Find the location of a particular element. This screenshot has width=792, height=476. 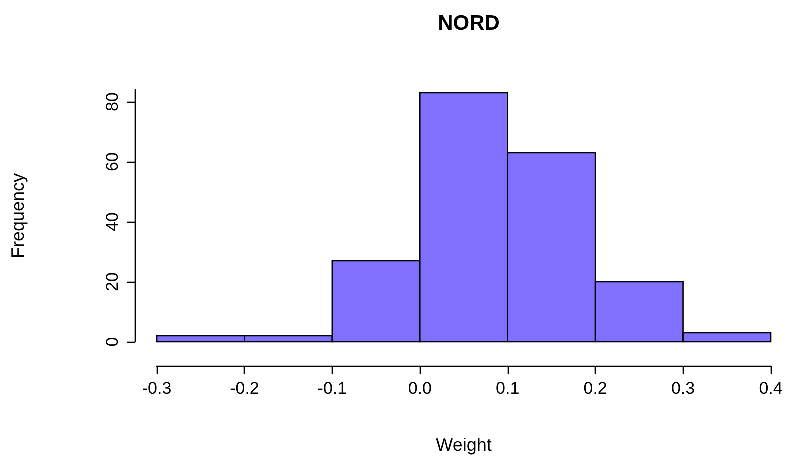

x-tick-label: -0.3 is located at coordinates (157, 388).